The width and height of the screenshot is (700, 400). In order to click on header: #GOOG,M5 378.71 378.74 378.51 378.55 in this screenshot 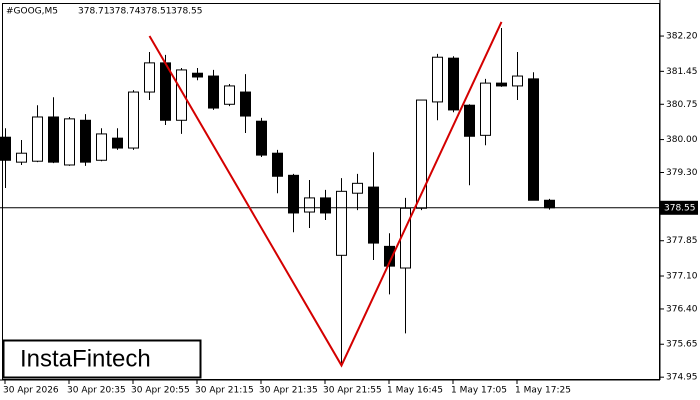, I will do `click(104, 12)`.